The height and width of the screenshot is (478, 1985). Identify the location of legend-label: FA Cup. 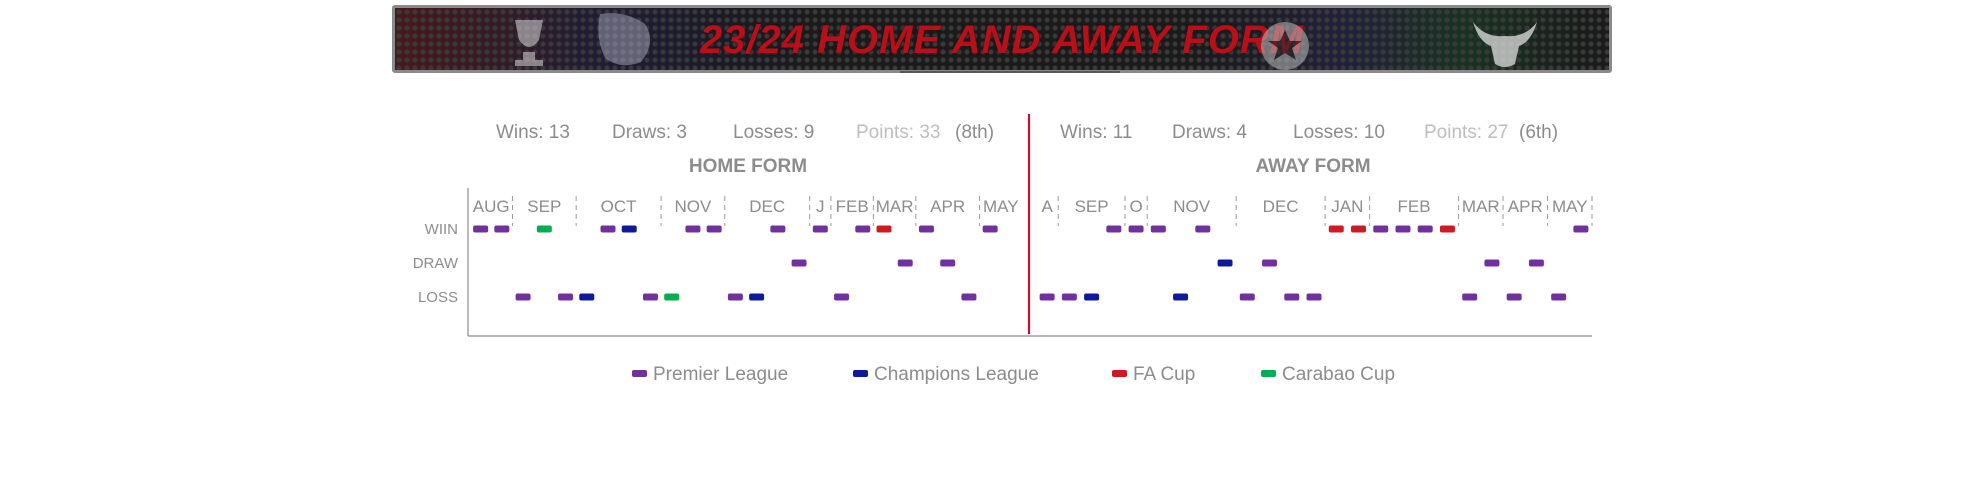
(1164, 374).